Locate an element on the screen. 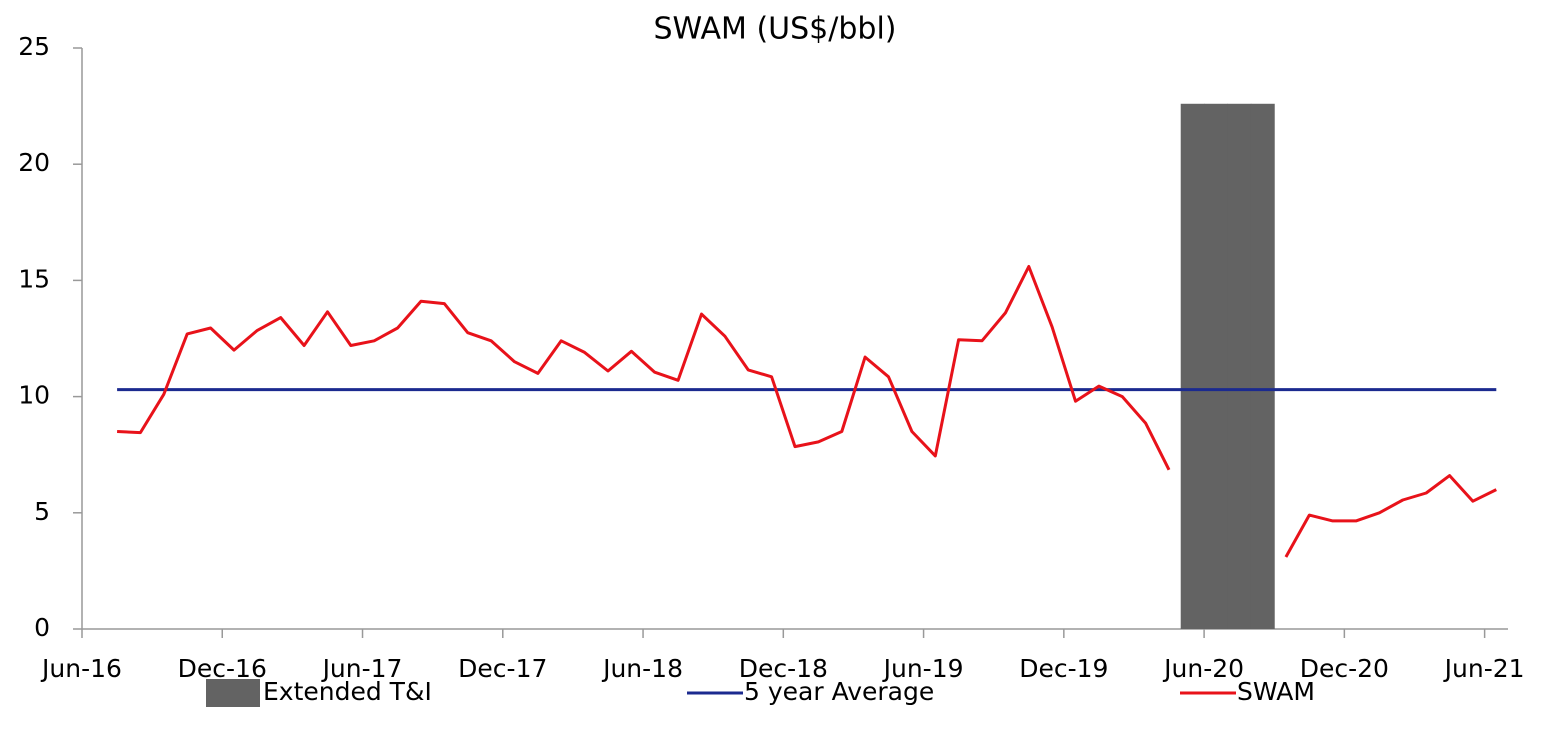 This screenshot has width=1552, height=739. y-tick-label: 10 is located at coordinates (34, 395).